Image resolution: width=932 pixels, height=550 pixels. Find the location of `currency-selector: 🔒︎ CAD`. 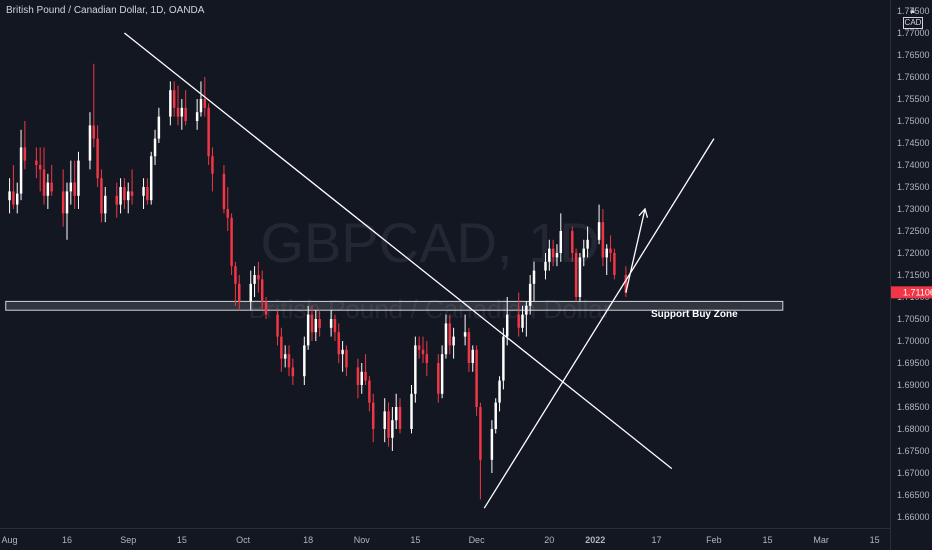

currency-selector: 🔒︎ CAD is located at coordinates (913, 16).